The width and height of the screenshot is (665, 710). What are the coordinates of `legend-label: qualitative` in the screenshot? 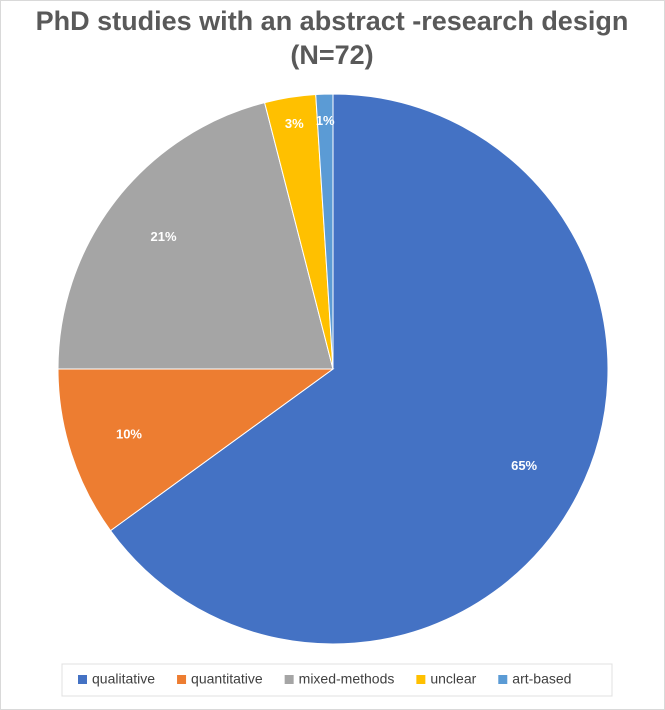 It's located at (123, 679).